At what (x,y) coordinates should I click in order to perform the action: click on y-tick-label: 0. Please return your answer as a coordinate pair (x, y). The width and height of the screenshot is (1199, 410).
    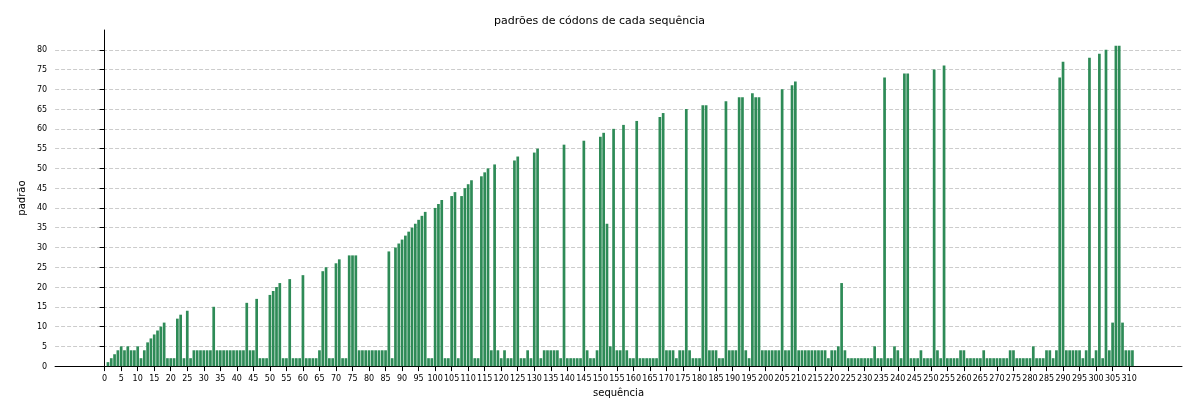
    Looking at the image, I should click on (44, 366).